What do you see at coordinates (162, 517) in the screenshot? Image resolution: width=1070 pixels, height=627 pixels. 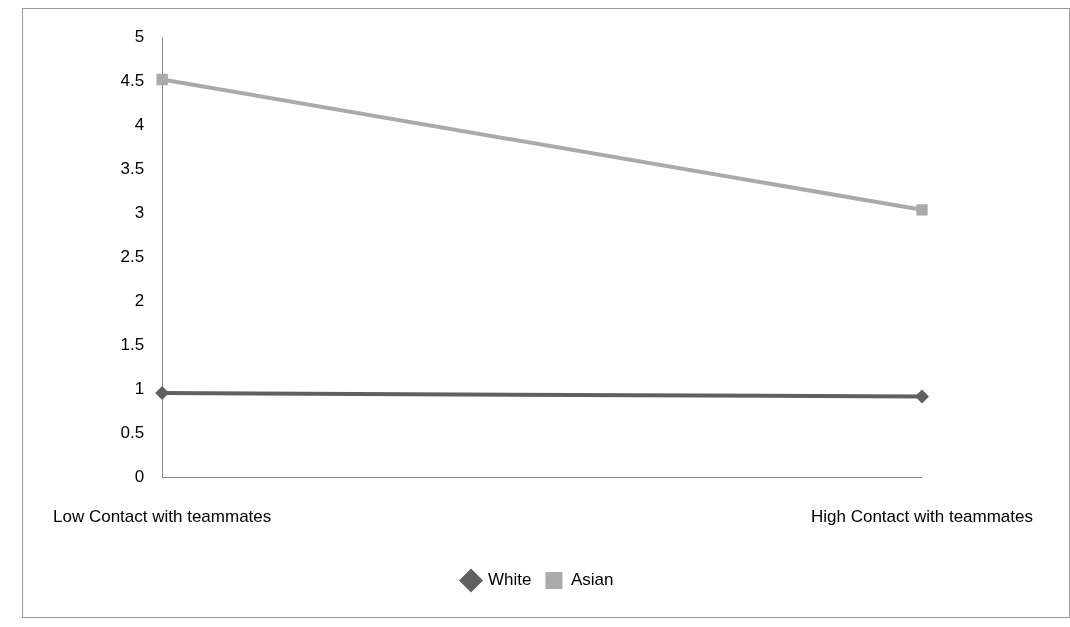 I see `x-tick-label: Low Contact with teammates` at bounding box center [162, 517].